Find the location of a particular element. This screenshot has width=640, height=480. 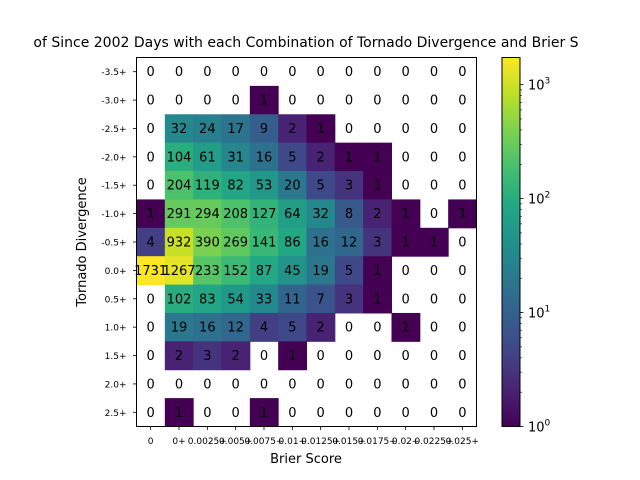

y-axis-label: Tornado Divergence is located at coordinates (82, 242).